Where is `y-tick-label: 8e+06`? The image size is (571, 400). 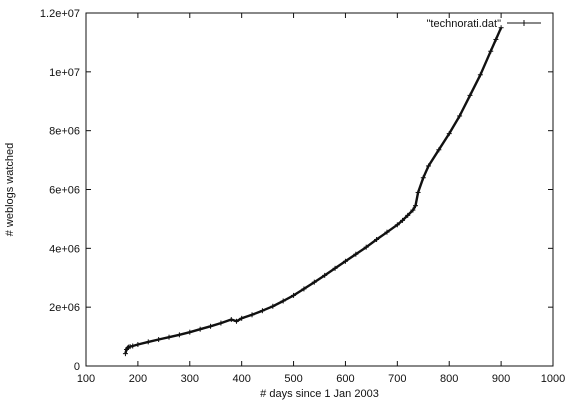
y-tick-label: 8e+06 is located at coordinates (64, 132).